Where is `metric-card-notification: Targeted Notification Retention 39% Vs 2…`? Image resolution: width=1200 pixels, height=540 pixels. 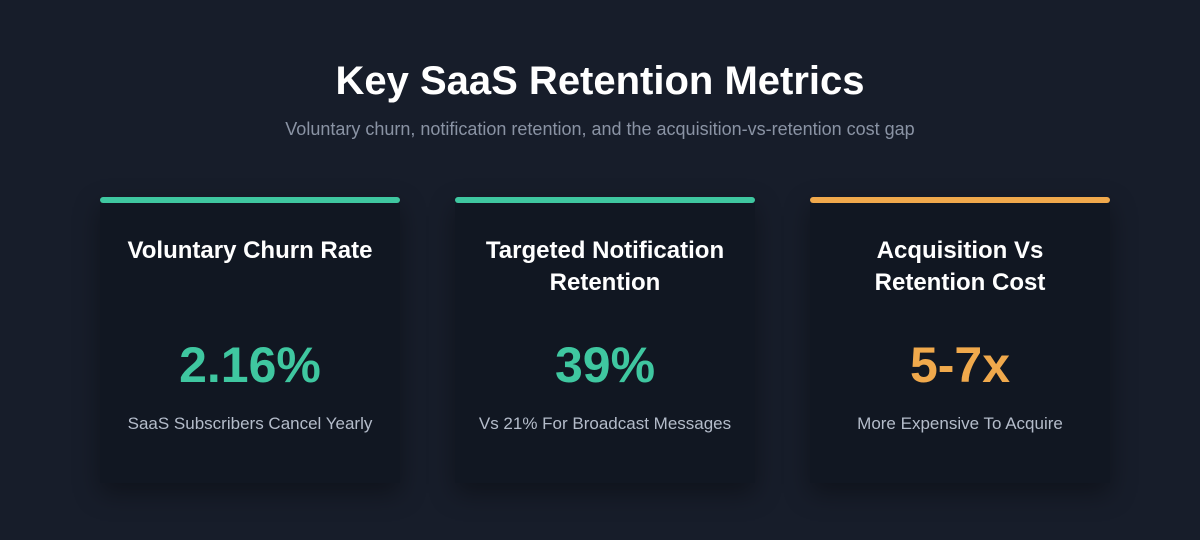 metric-card-notification: Targeted Notification Retention 39% Vs 2… is located at coordinates (605, 340).